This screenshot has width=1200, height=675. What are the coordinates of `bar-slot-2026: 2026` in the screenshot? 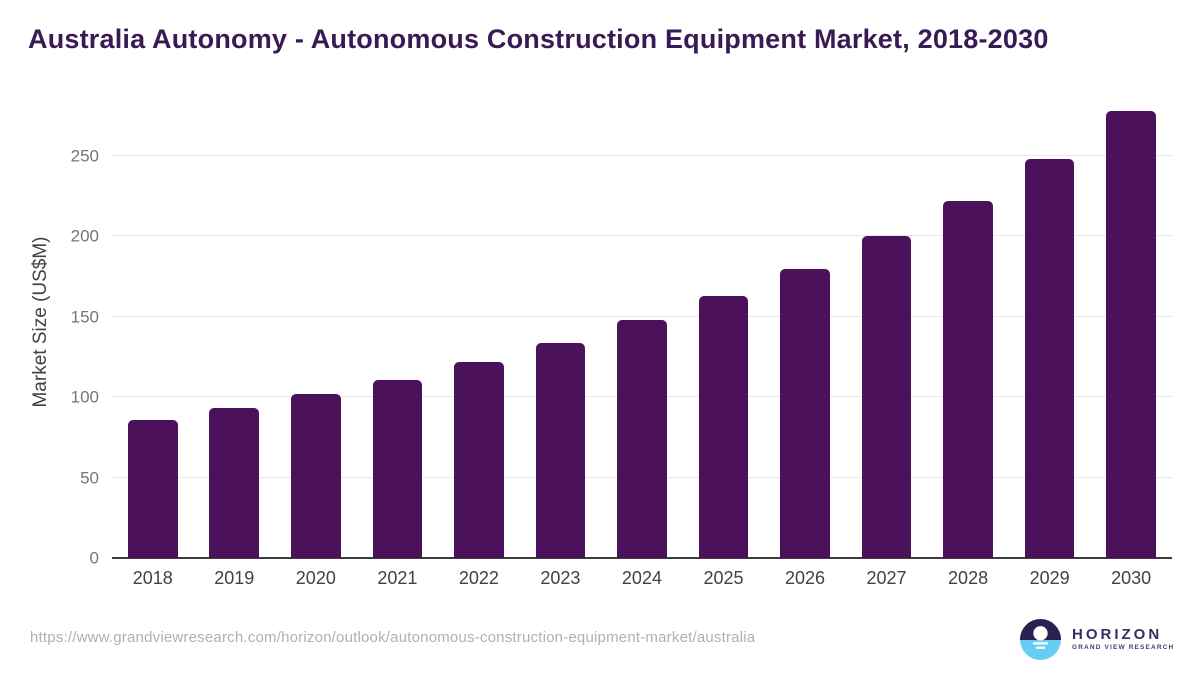 It's located at (805, 349).